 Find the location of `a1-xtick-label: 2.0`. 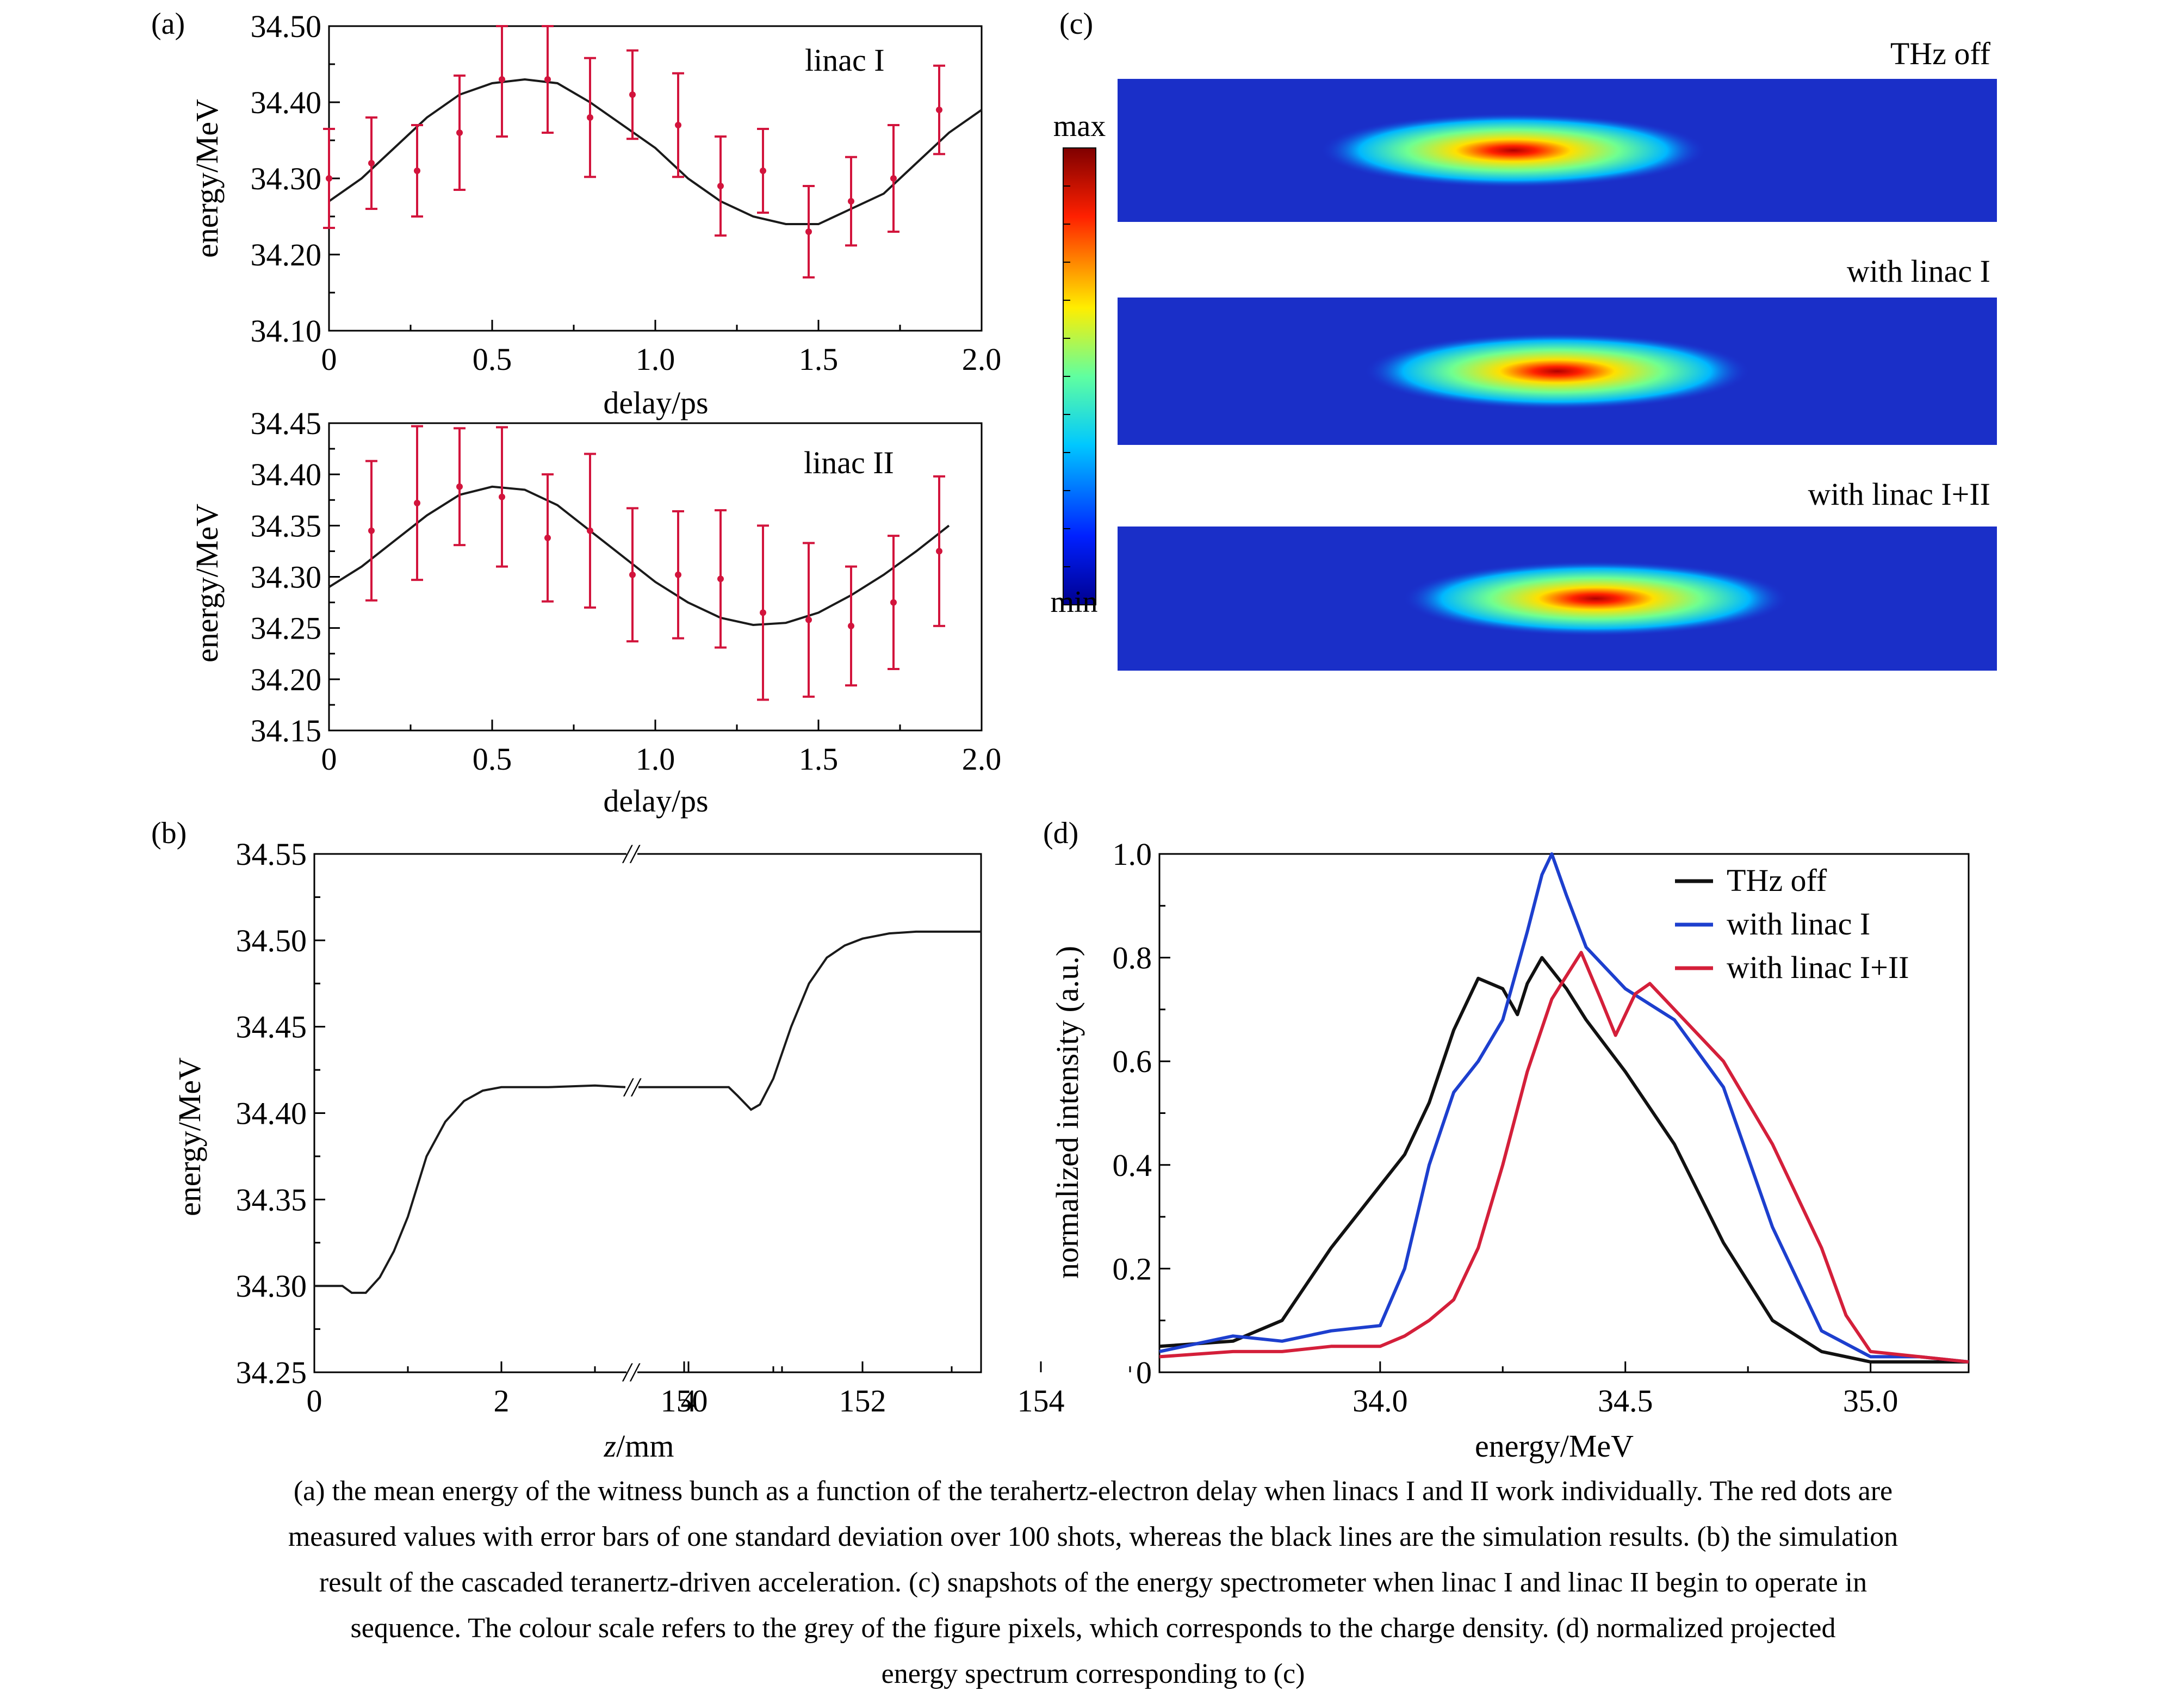

a1-xtick-label: 2.0 is located at coordinates (982, 359).